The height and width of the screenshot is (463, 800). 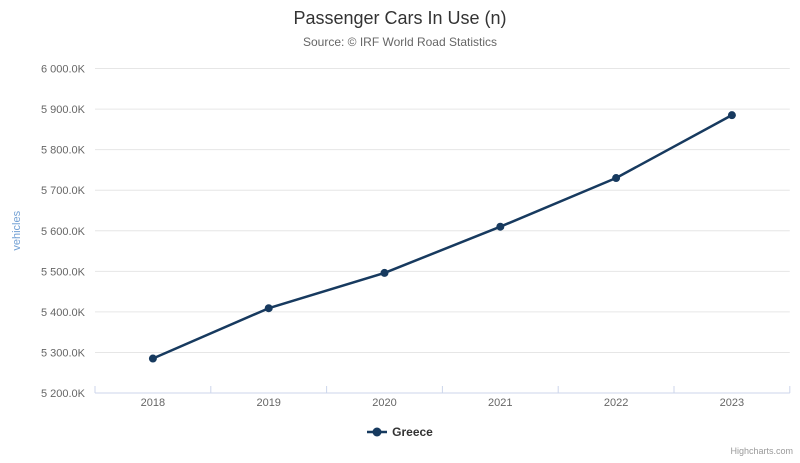 What do you see at coordinates (500, 403) in the screenshot?
I see `x-axis-label: 2021` at bounding box center [500, 403].